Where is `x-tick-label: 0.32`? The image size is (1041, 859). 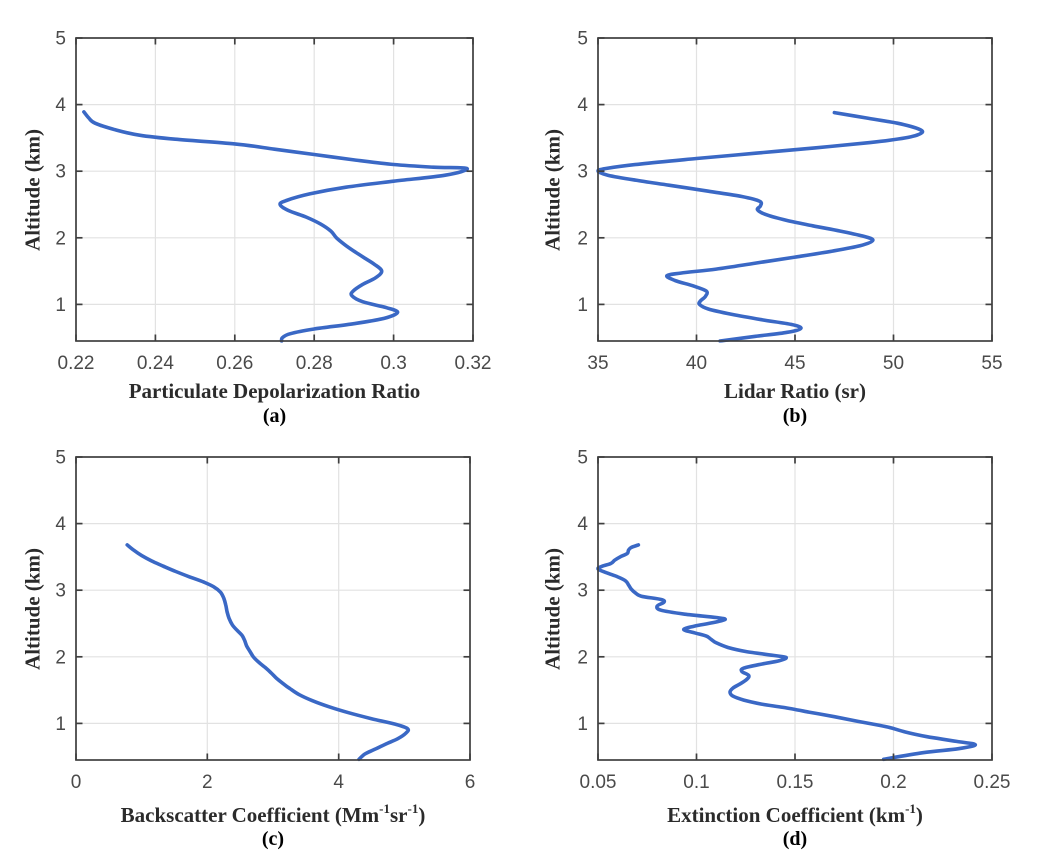
x-tick-label: 0.32 is located at coordinates (473, 363).